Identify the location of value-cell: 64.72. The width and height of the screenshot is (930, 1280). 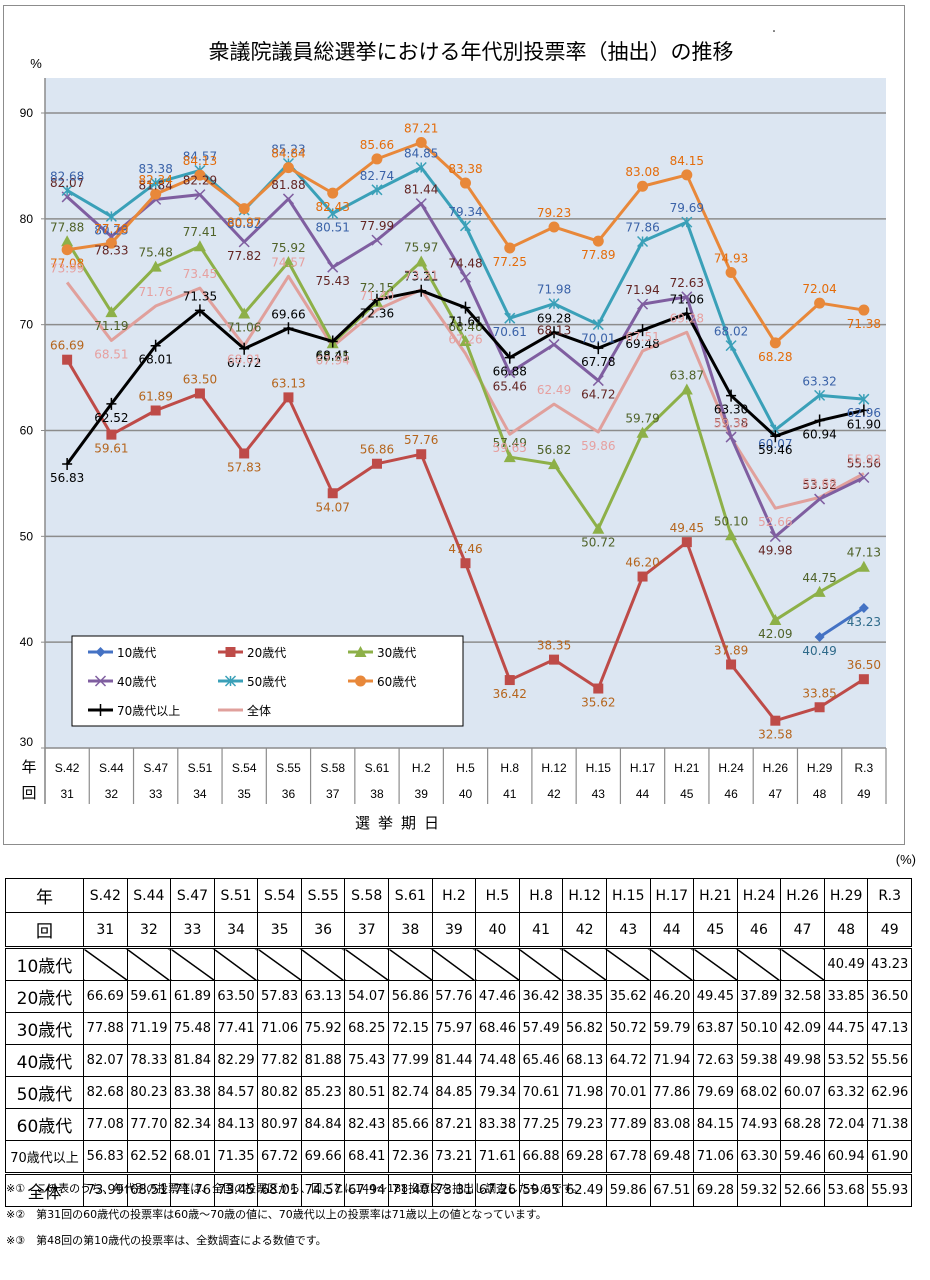
(628, 1060).